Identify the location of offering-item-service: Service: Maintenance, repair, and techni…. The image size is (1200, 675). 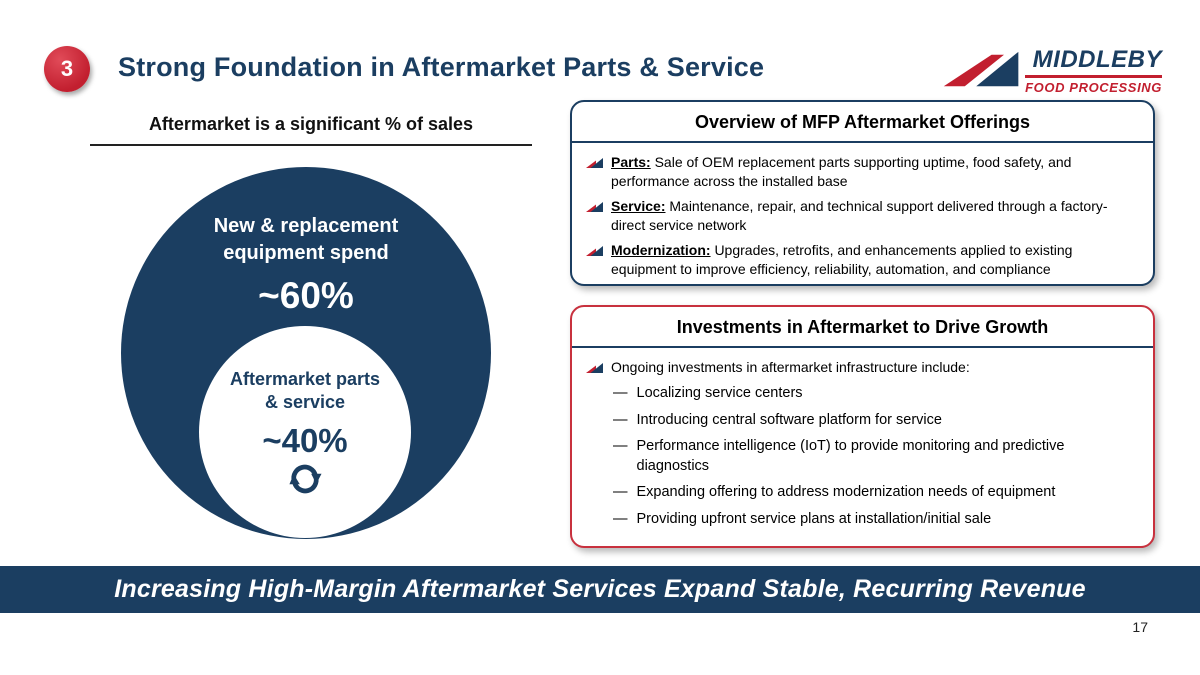
(861, 216).